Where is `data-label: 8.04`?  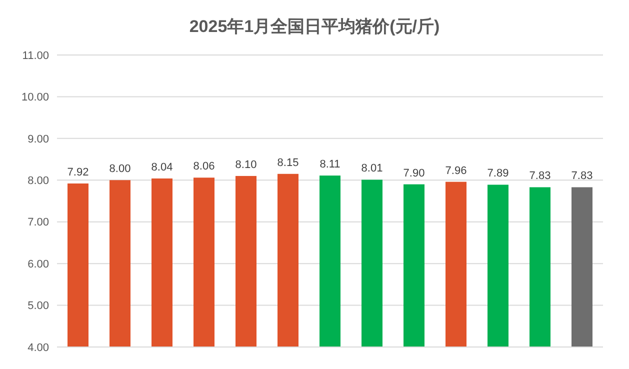 data-label: 8.04 is located at coordinates (162, 167).